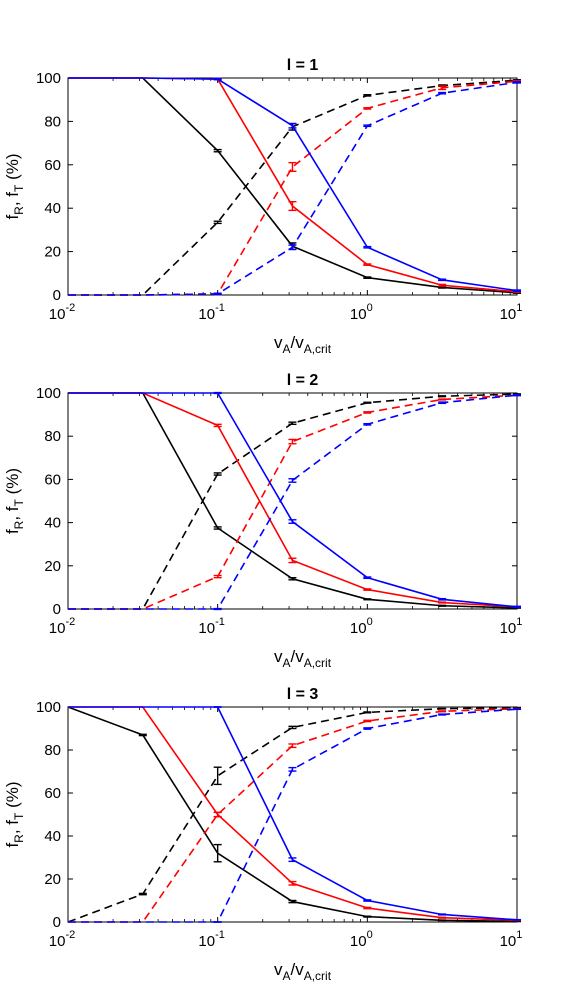 The height and width of the screenshot is (1007, 568). Describe the element at coordinates (303, 380) in the screenshot. I see `chart-title: l = 2` at that location.